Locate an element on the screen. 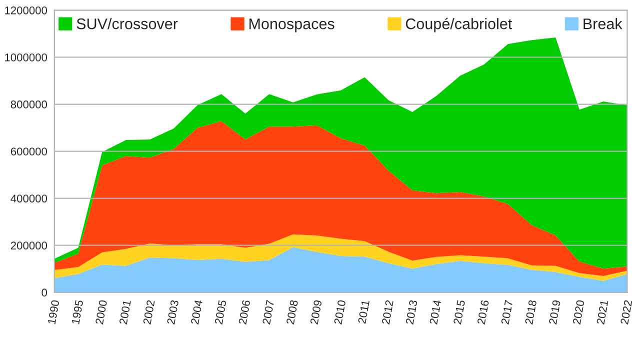  x-tick-label: 2000 is located at coordinates (101, 312).